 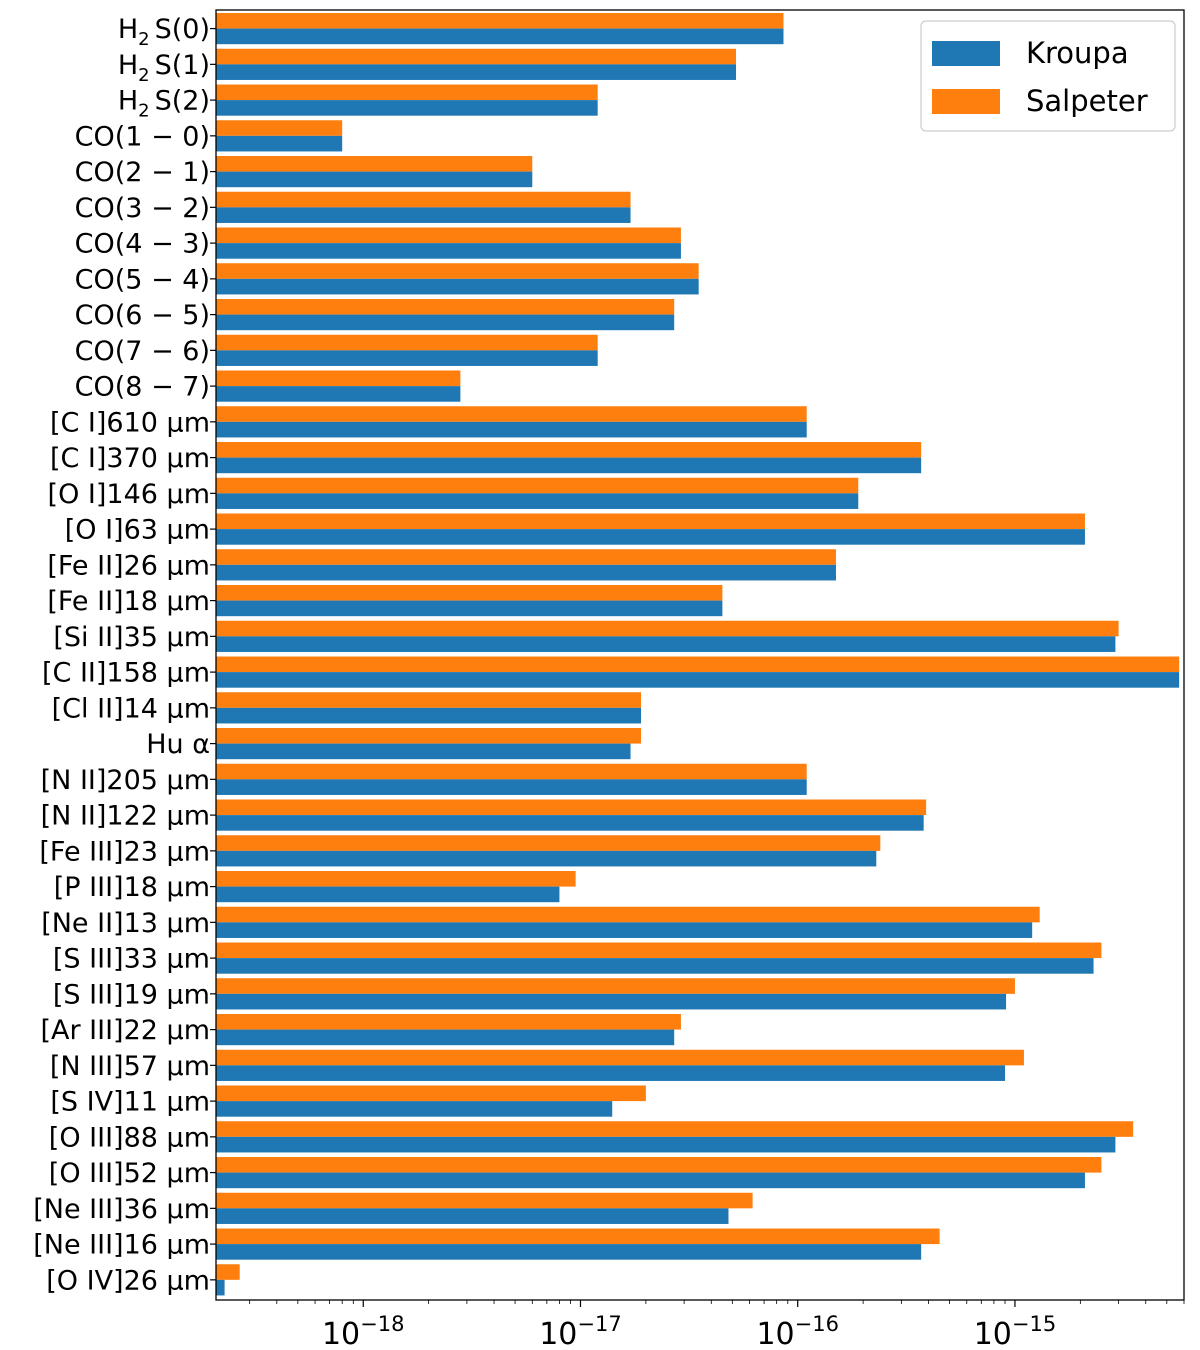 I want to click on y-tick-label: [S III]33 μm, so click(x=131, y=959).